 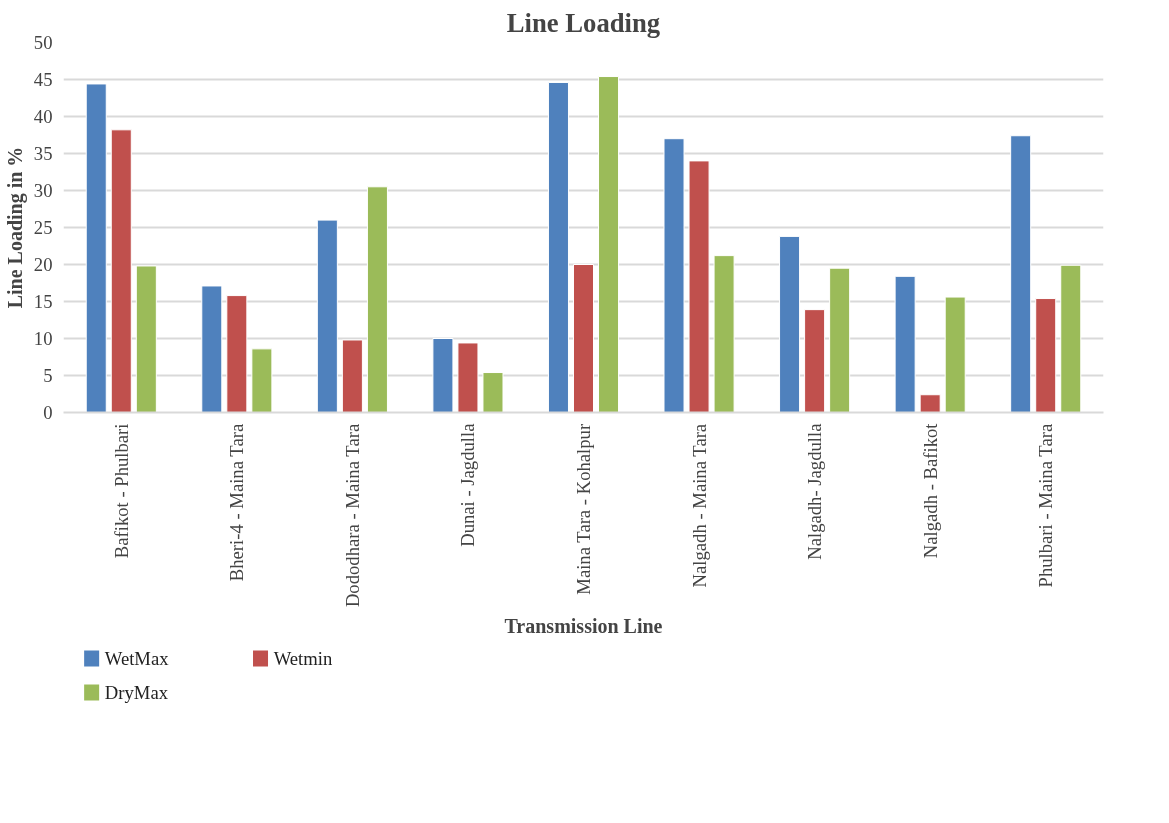 What do you see at coordinates (43, 42) in the screenshot?
I see `y-tick-label: 50` at bounding box center [43, 42].